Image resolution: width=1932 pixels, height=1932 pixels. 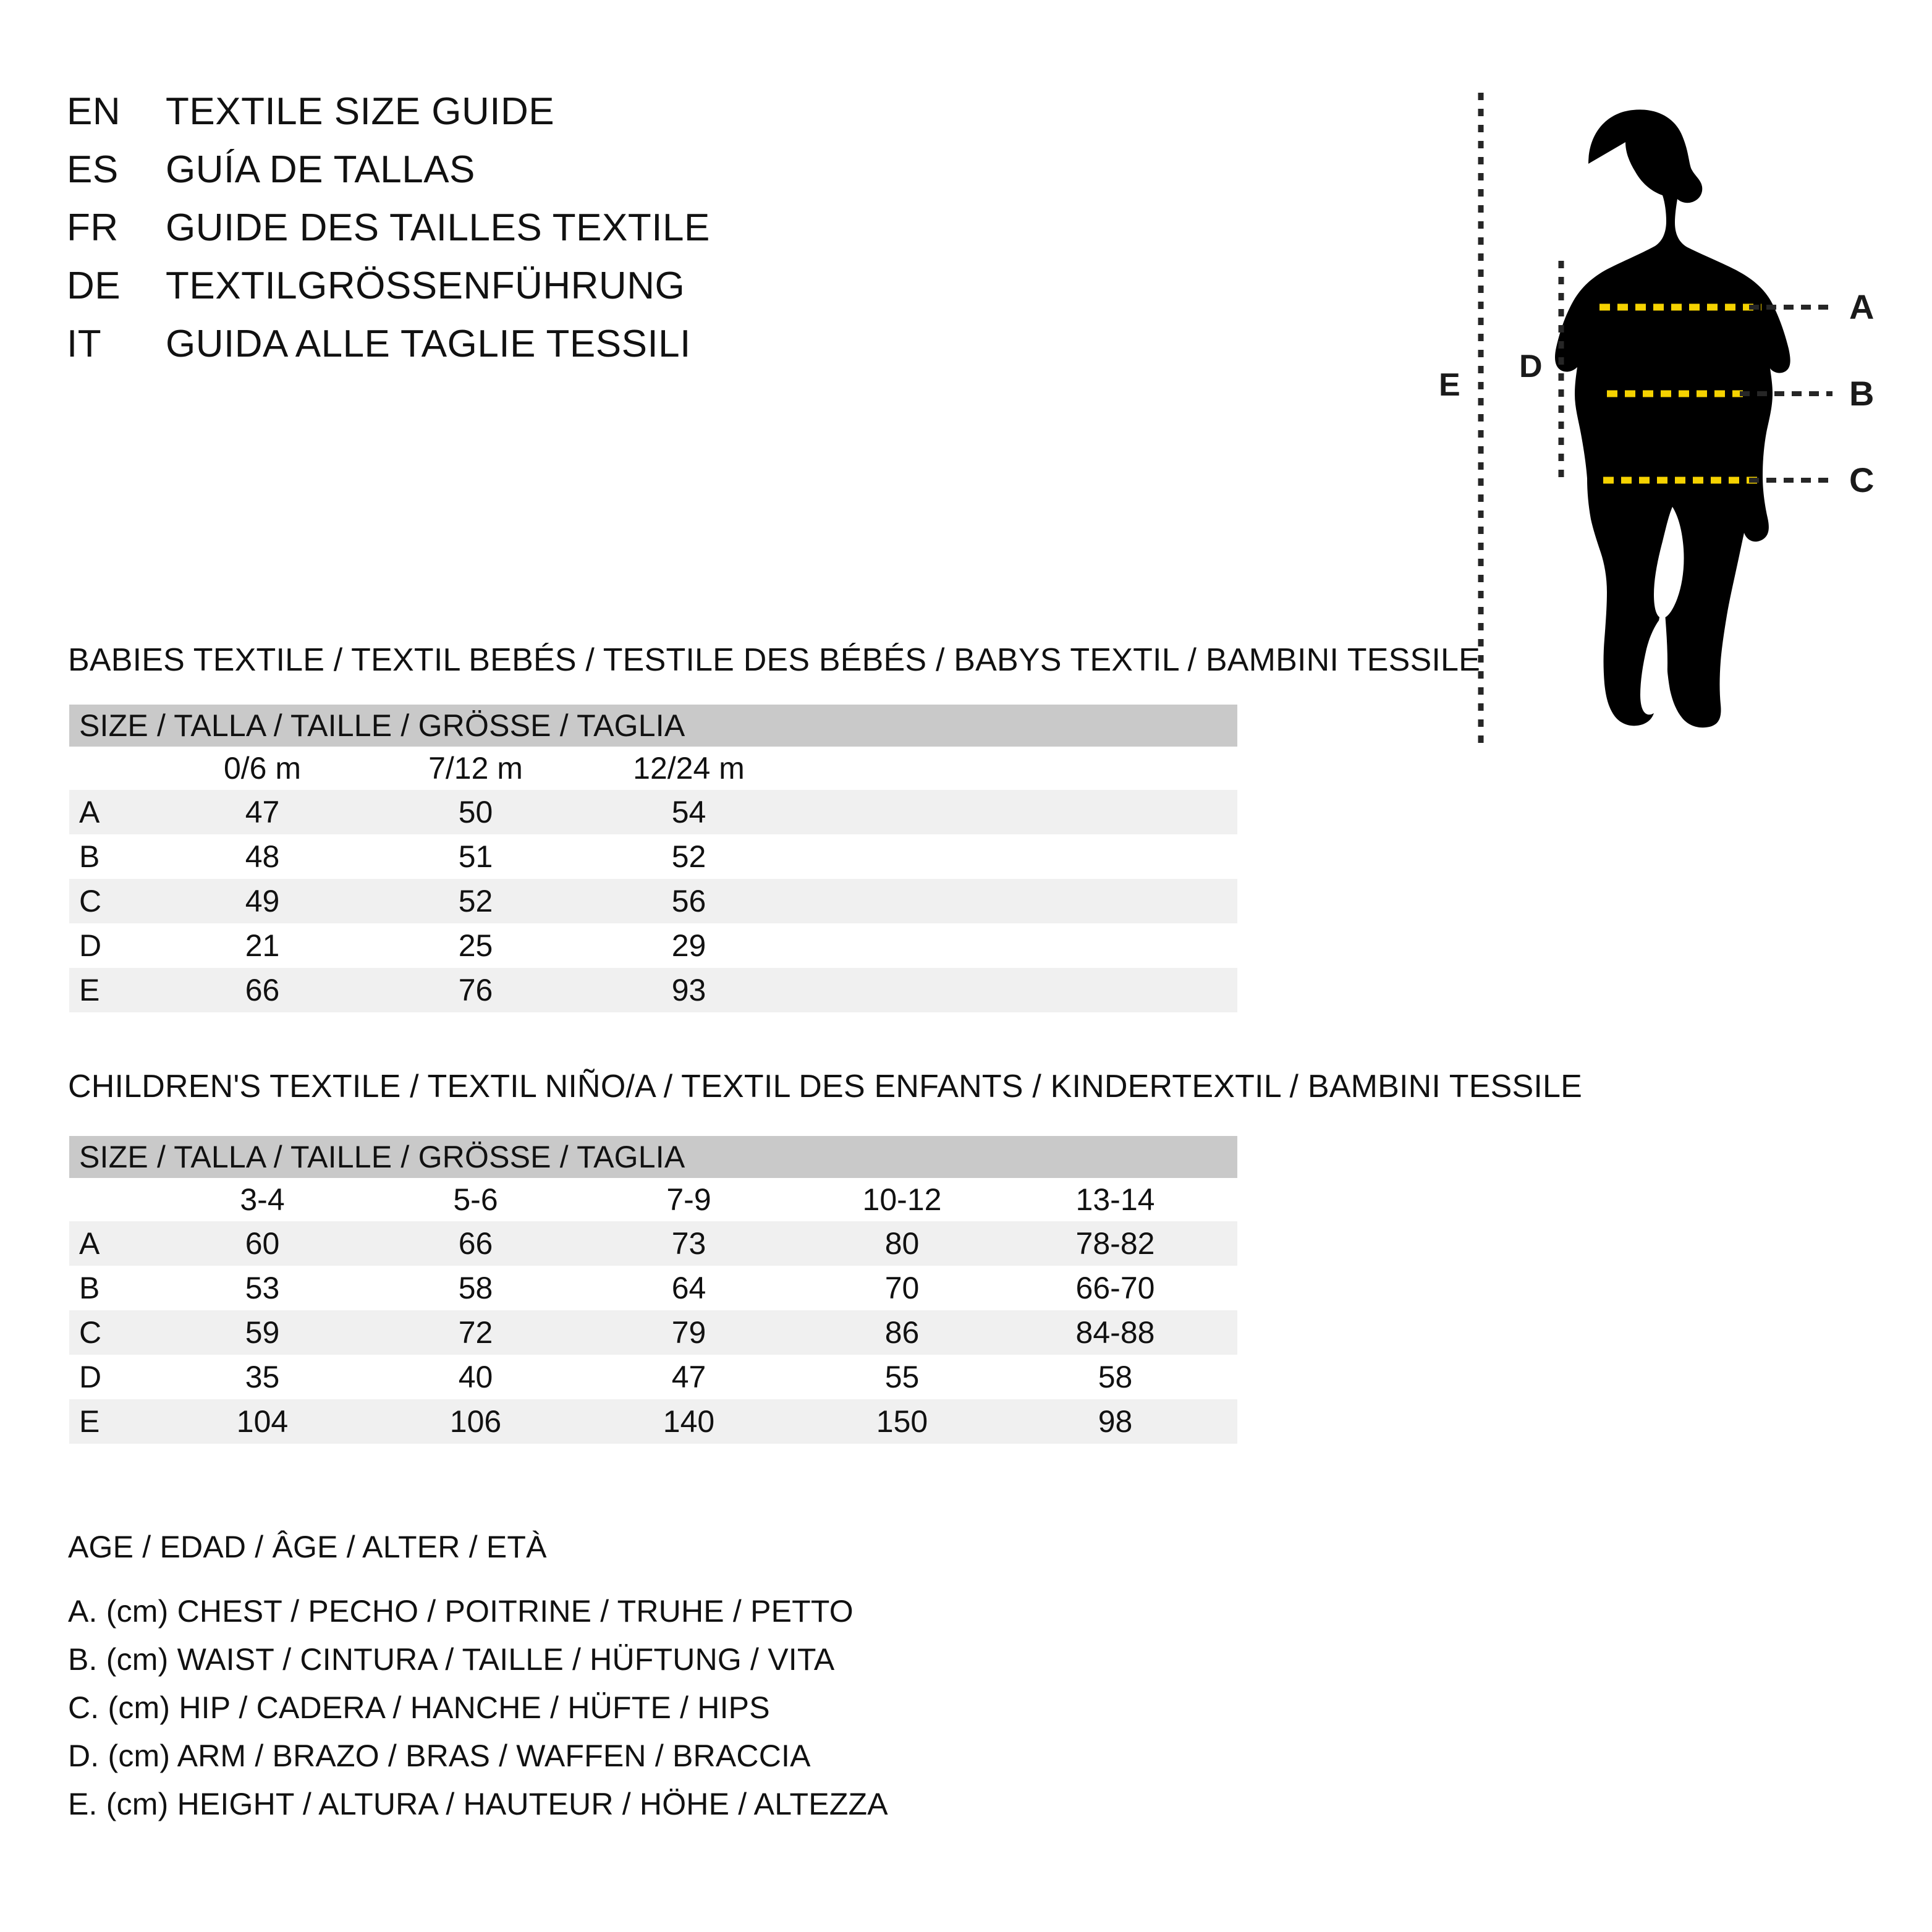 I want to click on children-table-header-label: SIZE / TALLA / TAILLE / GRÖSSE / TAGLIA, so click(x=382, y=1157).